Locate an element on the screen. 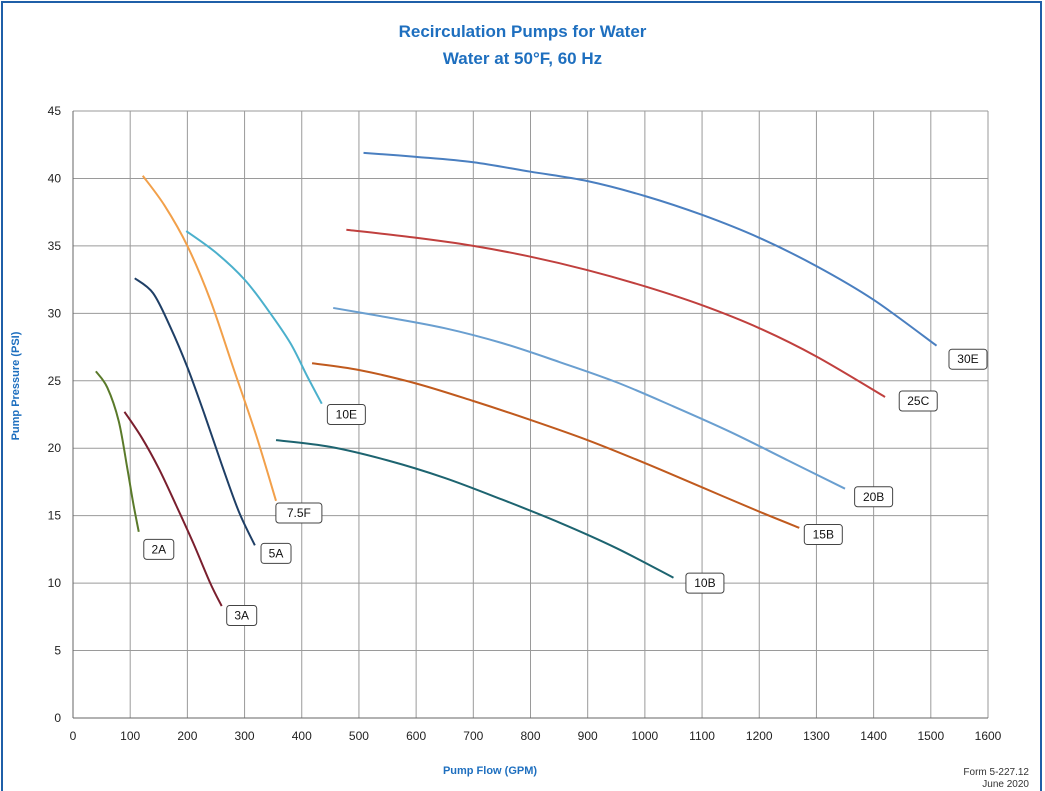 The width and height of the screenshot is (1045, 791). label-text: 15B is located at coordinates (823, 535).